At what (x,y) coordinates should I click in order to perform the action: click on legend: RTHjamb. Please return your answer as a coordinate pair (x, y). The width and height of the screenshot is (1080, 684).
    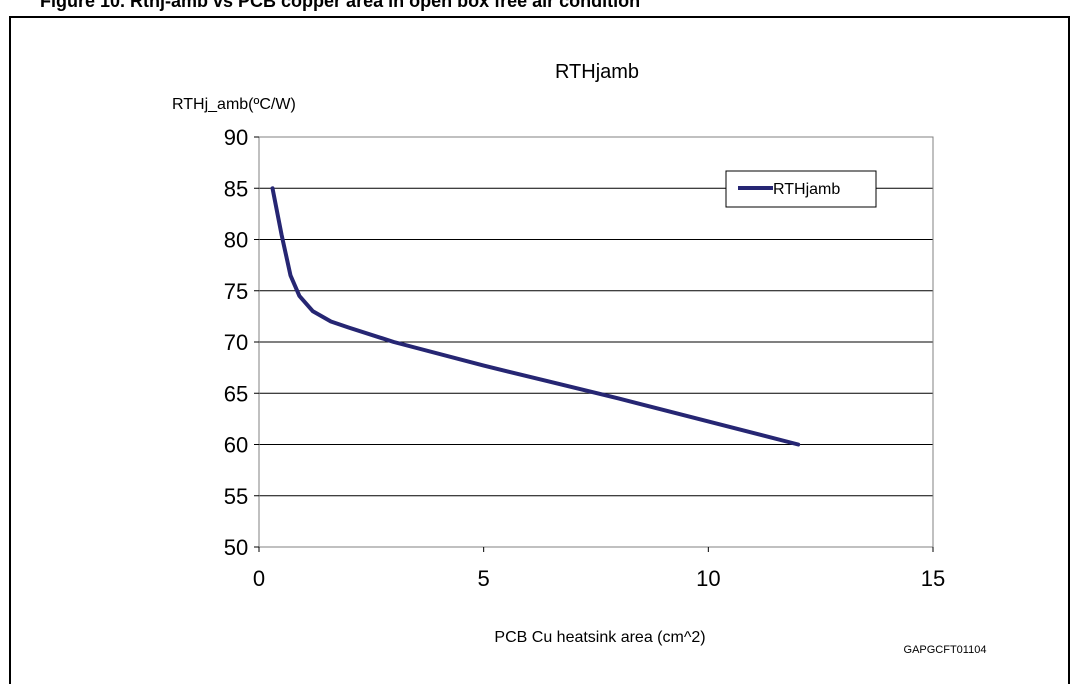
    Looking at the image, I should click on (801, 189).